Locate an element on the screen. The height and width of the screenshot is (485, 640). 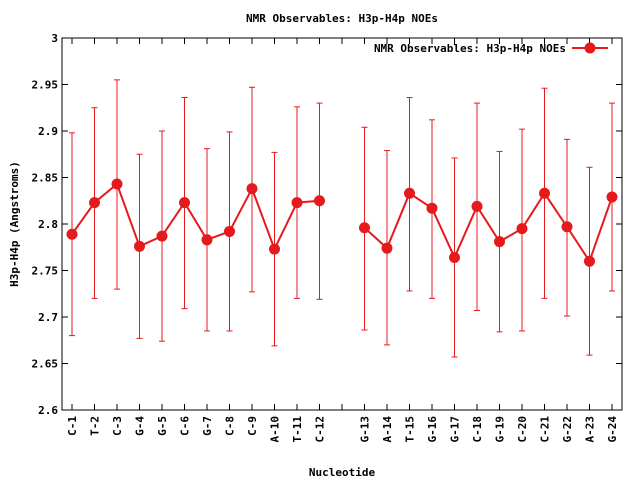
x-tick-label: G-7 is located at coordinates (207, 426).